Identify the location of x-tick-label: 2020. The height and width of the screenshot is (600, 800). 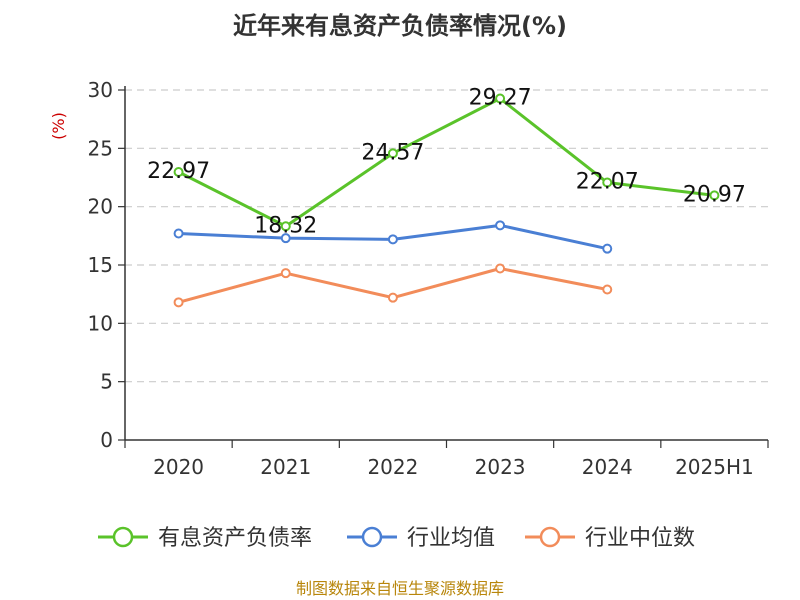
(178, 467).